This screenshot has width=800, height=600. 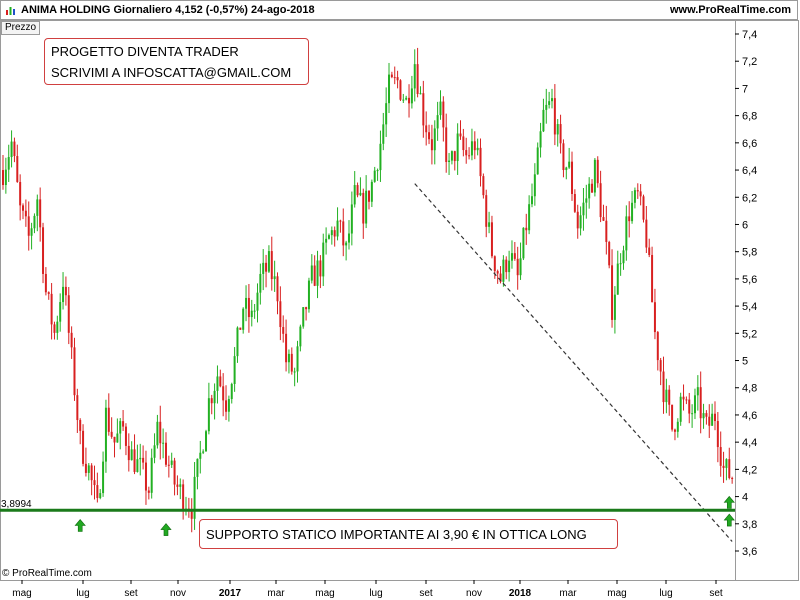 I want to click on panel-label: Prezzo, so click(x=21, y=28).